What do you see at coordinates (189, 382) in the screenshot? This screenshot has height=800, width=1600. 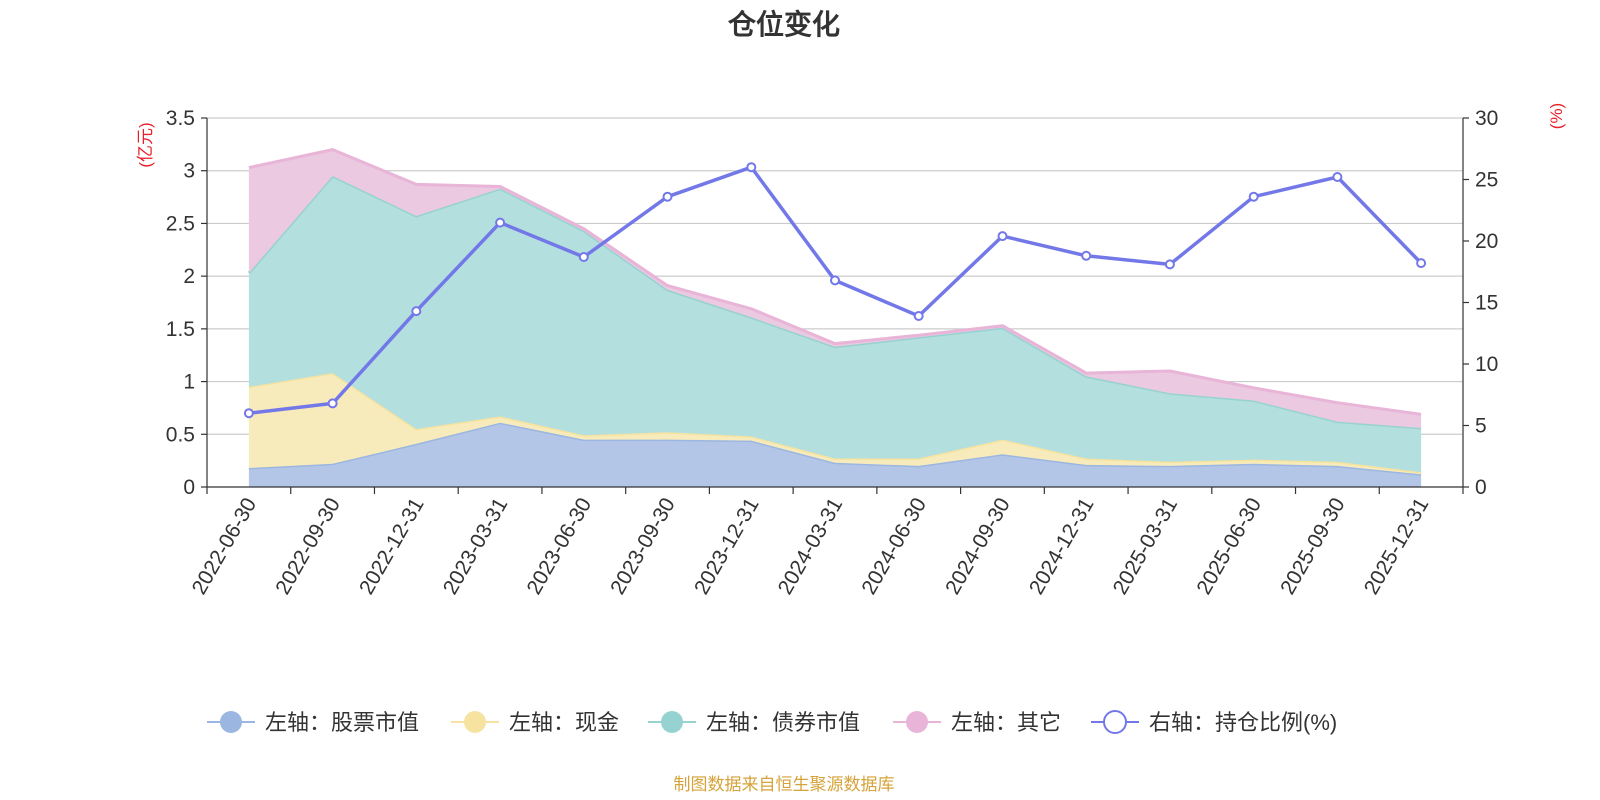 I see `left-tick-label: 1` at bounding box center [189, 382].